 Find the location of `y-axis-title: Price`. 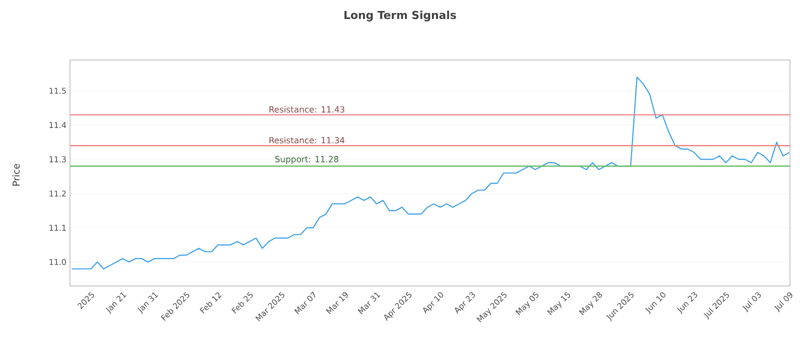

y-axis-title: Price is located at coordinates (16, 175).